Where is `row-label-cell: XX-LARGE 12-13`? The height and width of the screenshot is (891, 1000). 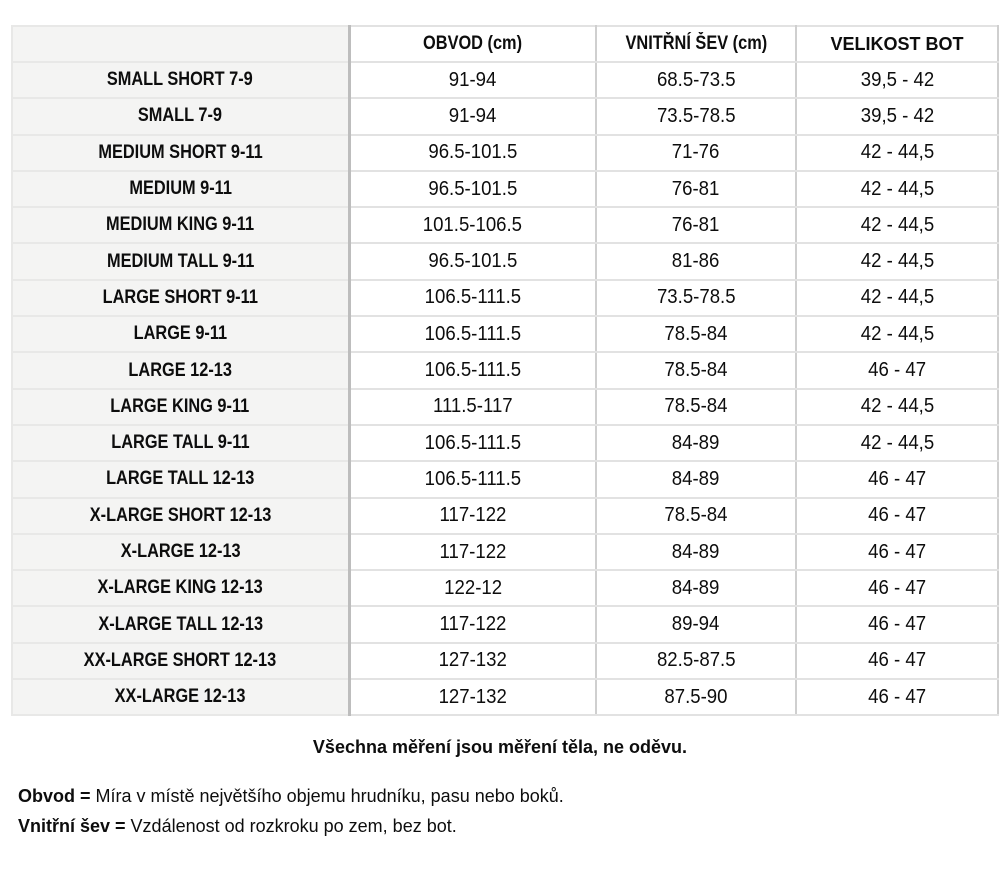
row-label-cell: XX-LARGE 12-13 is located at coordinates (180, 697).